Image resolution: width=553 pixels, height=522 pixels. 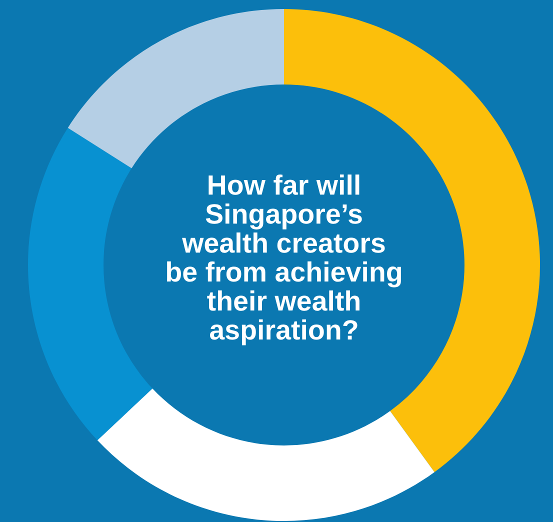 What do you see at coordinates (284, 260) in the screenshot?
I see `text: How far will Singapore’s wealth creators be from achieving their wealth aspiration?` at bounding box center [284, 260].